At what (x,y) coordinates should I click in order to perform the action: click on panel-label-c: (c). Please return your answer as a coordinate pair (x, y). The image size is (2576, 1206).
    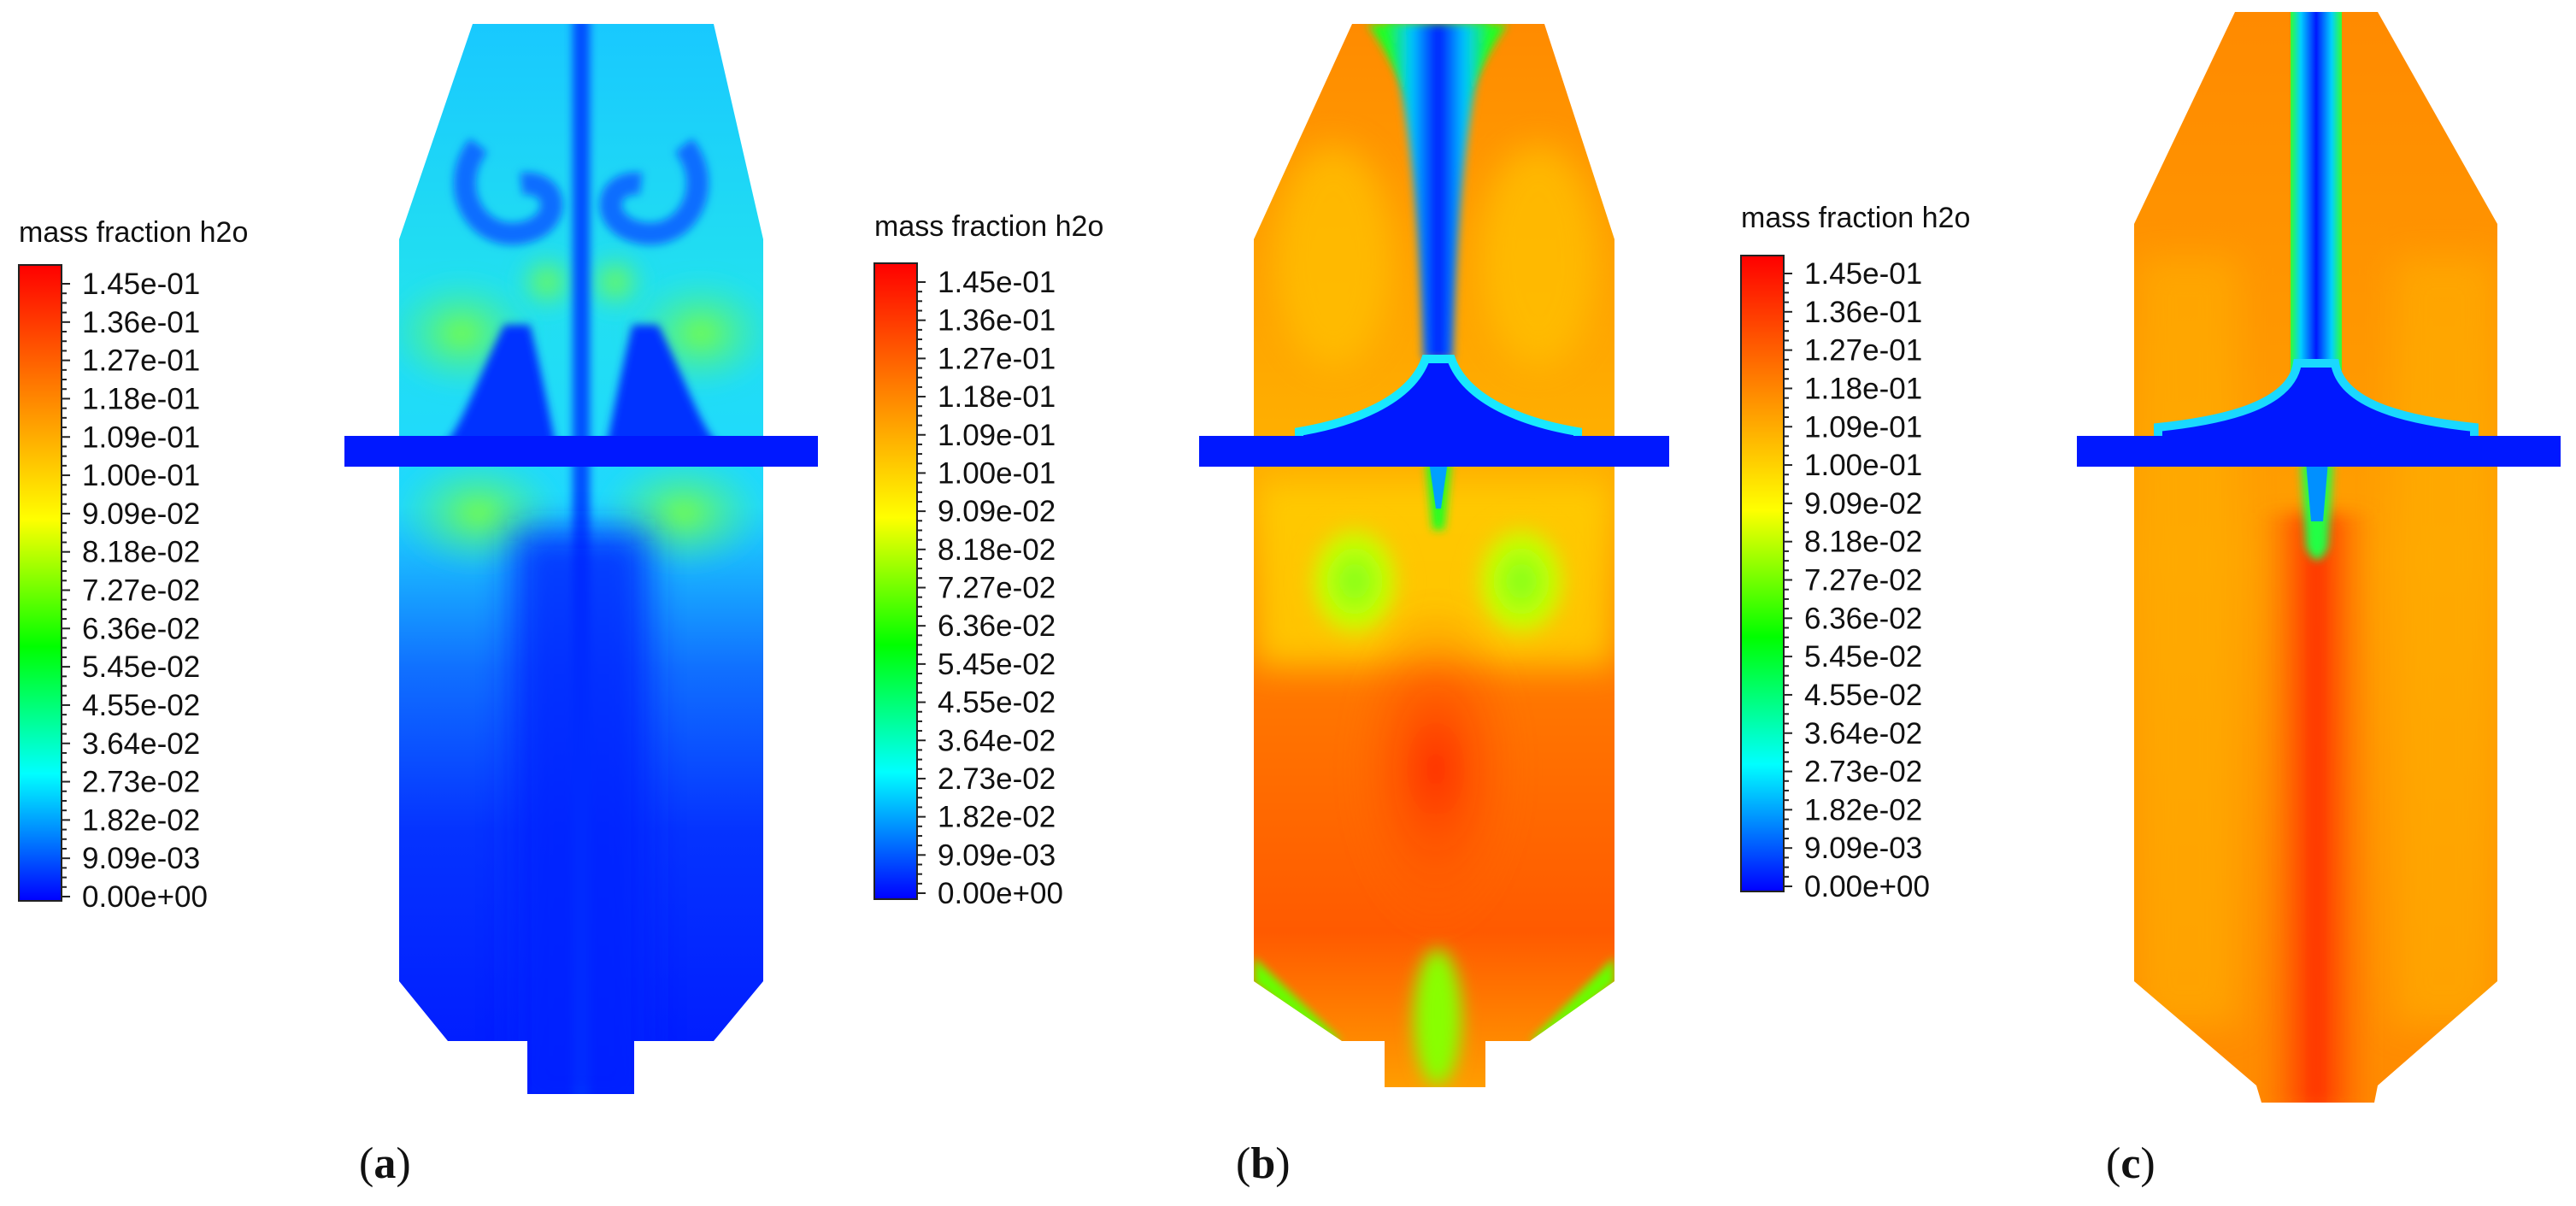
    Looking at the image, I should click on (2130, 1163).